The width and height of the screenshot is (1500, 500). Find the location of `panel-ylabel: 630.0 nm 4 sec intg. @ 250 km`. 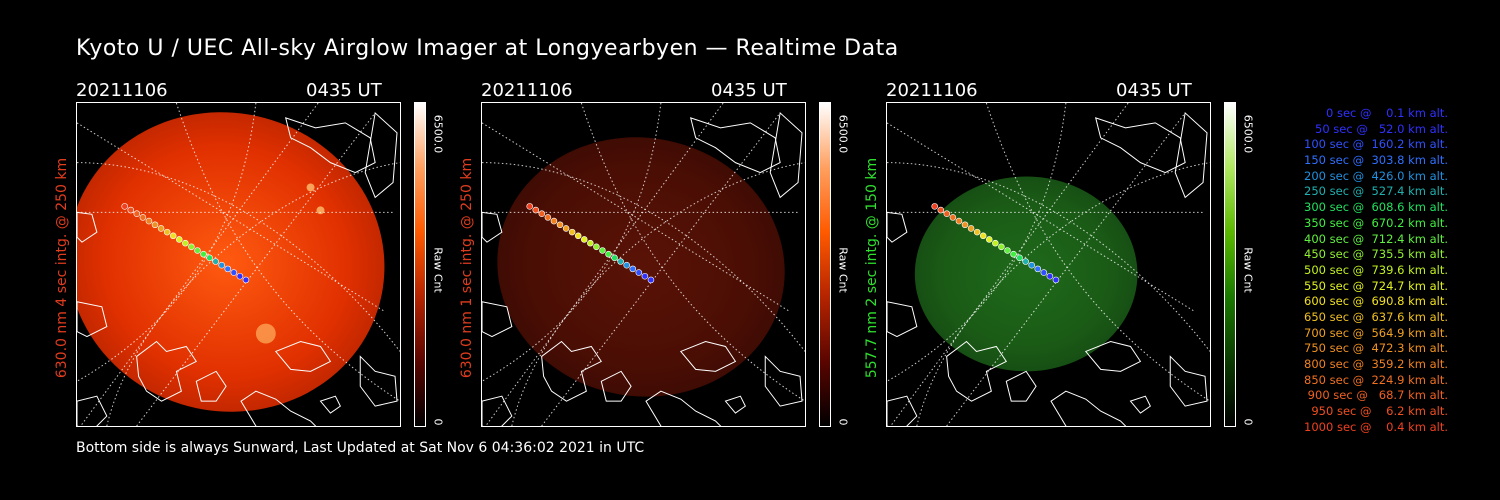

panel-ylabel: 630.0 nm 4 sec intg. @ 250 km is located at coordinates (62, 267).